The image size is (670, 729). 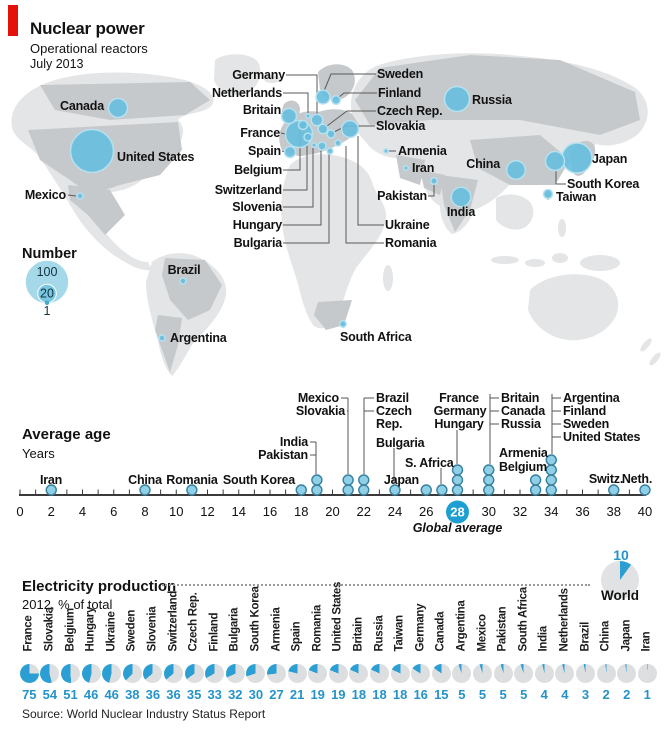 I want to click on map-label-ukraine: Ukraine, so click(x=407, y=225).